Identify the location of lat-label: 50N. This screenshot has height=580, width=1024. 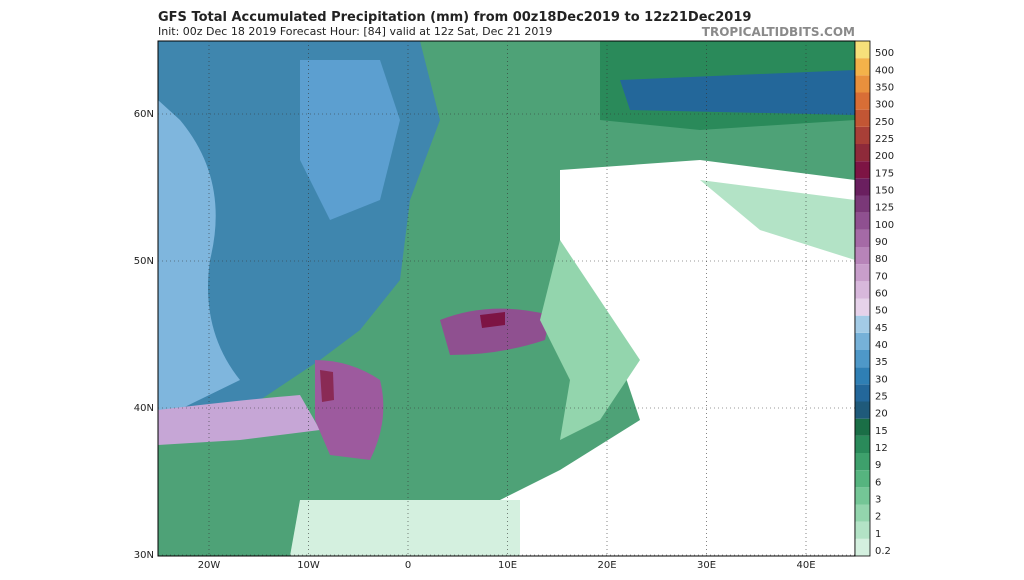
(144, 261).